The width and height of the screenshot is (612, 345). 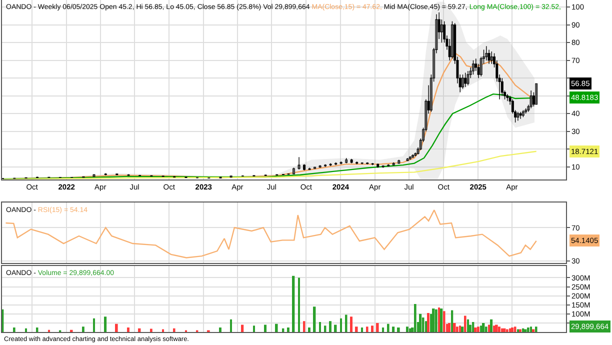 I want to click on candlestick, so click(x=536, y=94).